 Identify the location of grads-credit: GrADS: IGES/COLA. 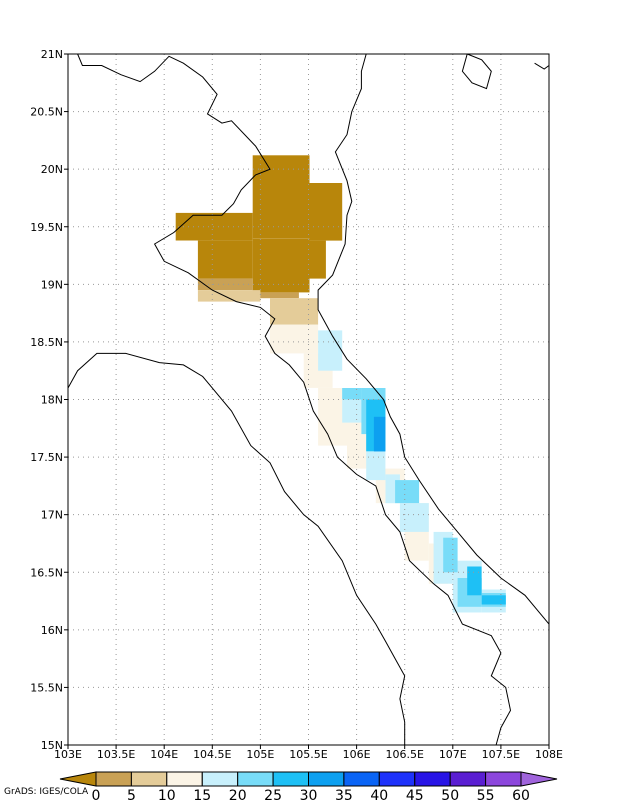
(46, 792).